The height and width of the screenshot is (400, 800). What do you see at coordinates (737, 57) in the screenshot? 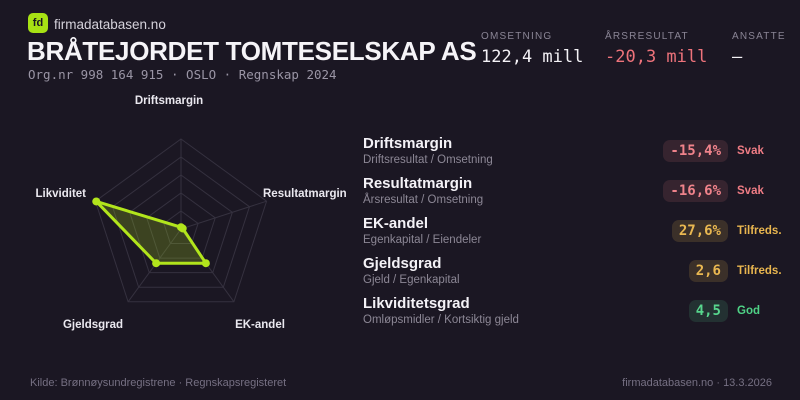
I see `stat-value: –` at bounding box center [737, 57].